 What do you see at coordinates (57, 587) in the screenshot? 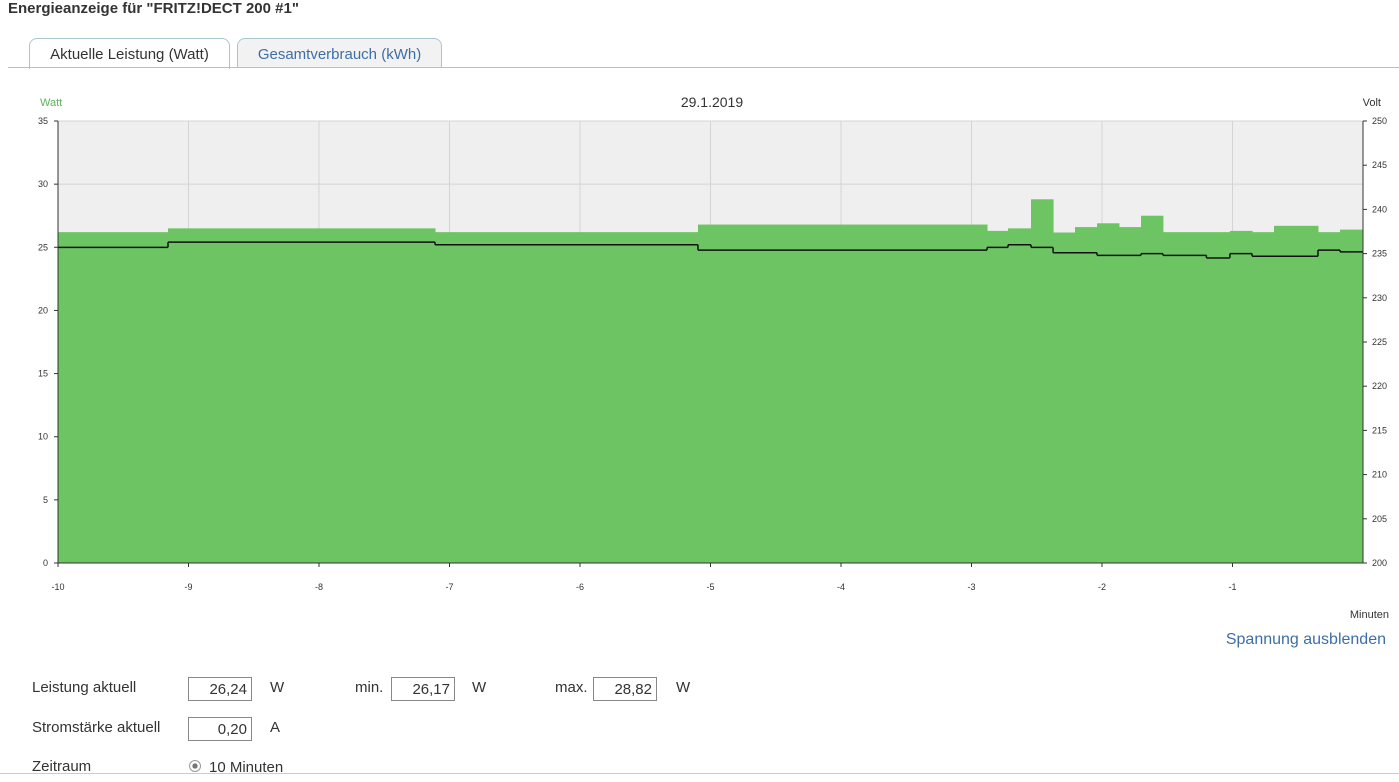
I see `x-tick-label: -10` at bounding box center [57, 587].